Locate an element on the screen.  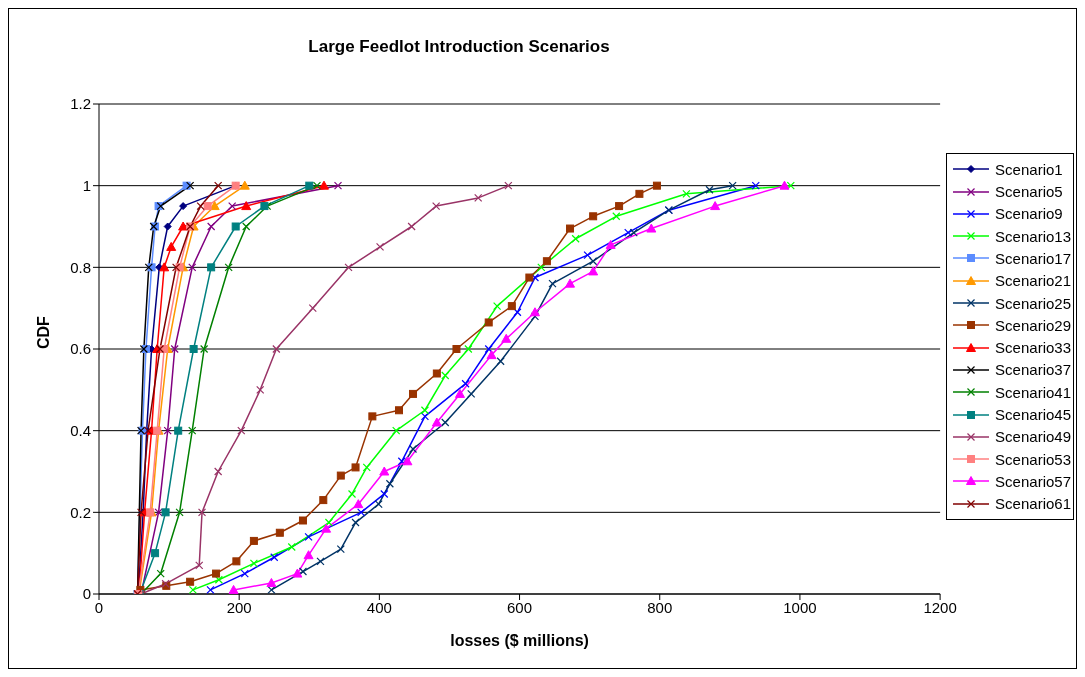
y-tick-label: 0.4 is located at coordinates (80, 430).